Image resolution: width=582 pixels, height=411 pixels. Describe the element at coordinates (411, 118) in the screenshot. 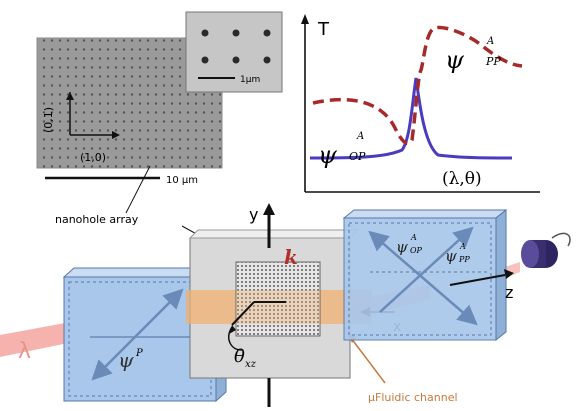

I see `curve-op` at that location.